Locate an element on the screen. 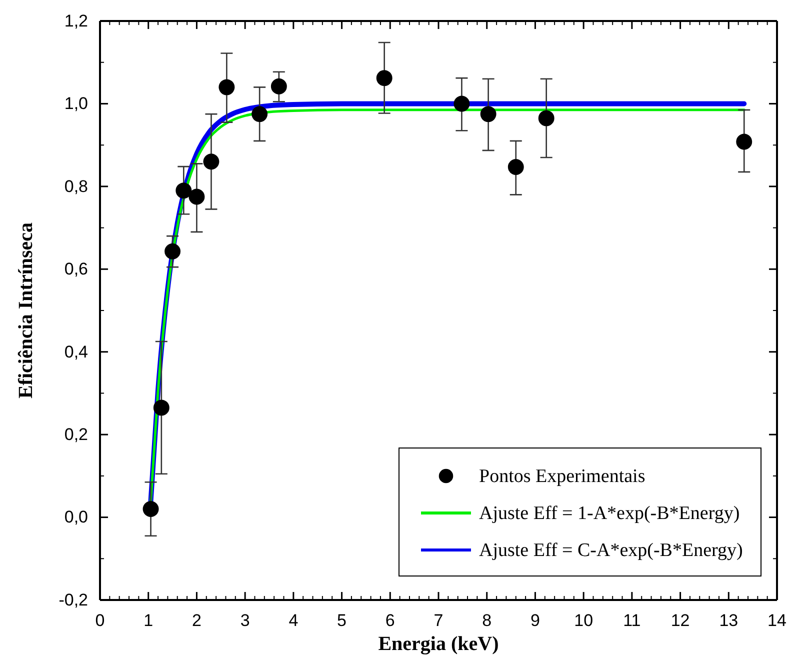 This screenshot has height=657, width=807. x-tick-label: 4 is located at coordinates (293, 620).